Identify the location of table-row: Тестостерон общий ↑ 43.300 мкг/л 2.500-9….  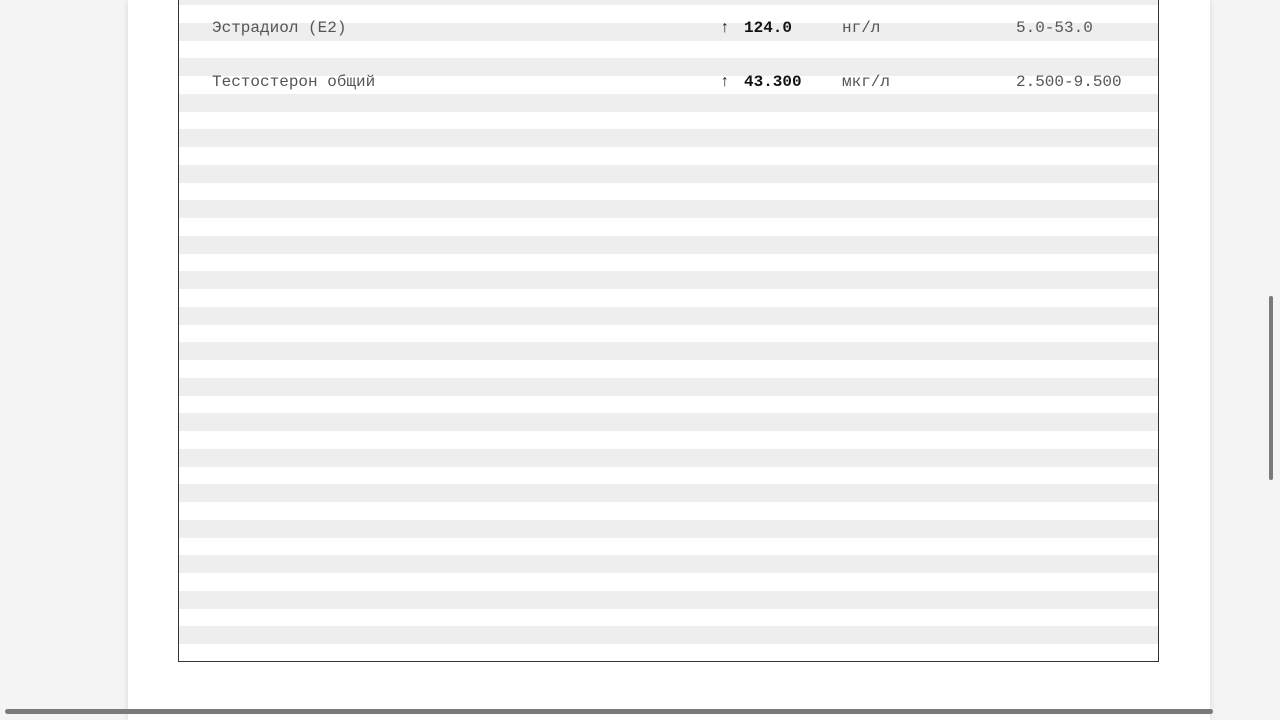
(668, 83).